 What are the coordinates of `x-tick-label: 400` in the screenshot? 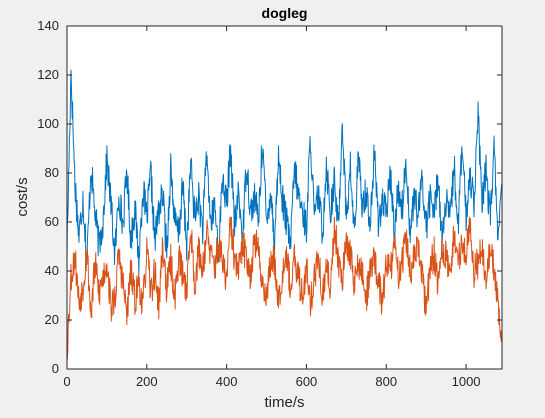 It's located at (227, 381).